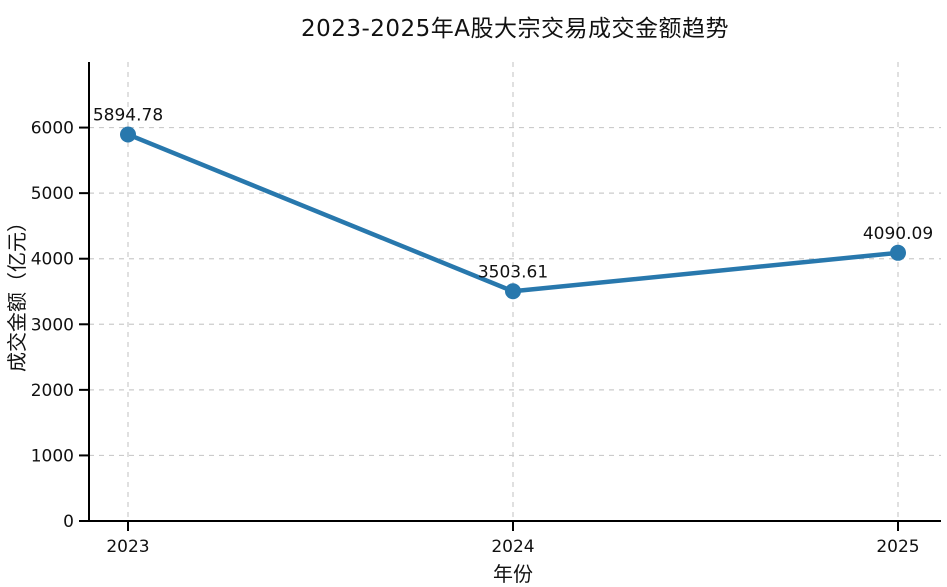  Describe the element at coordinates (52, 260) in the screenshot. I see `y-tick-label: 4000` at that location.